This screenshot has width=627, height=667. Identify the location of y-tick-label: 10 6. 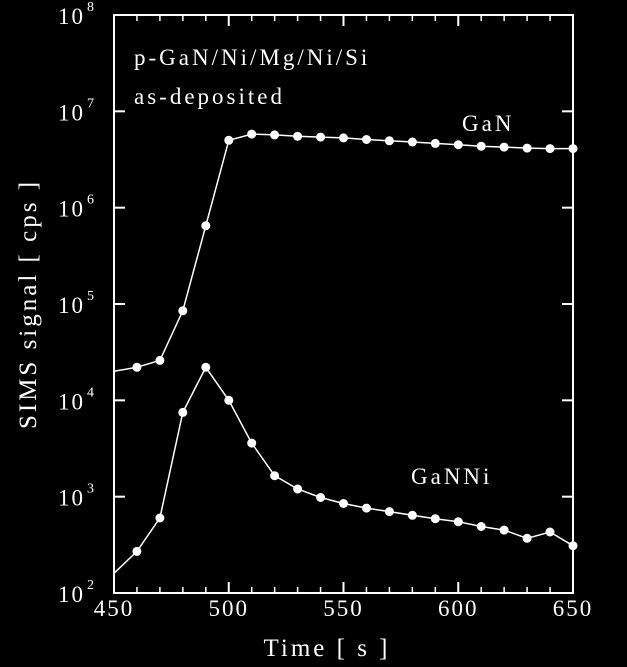
(76, 207).